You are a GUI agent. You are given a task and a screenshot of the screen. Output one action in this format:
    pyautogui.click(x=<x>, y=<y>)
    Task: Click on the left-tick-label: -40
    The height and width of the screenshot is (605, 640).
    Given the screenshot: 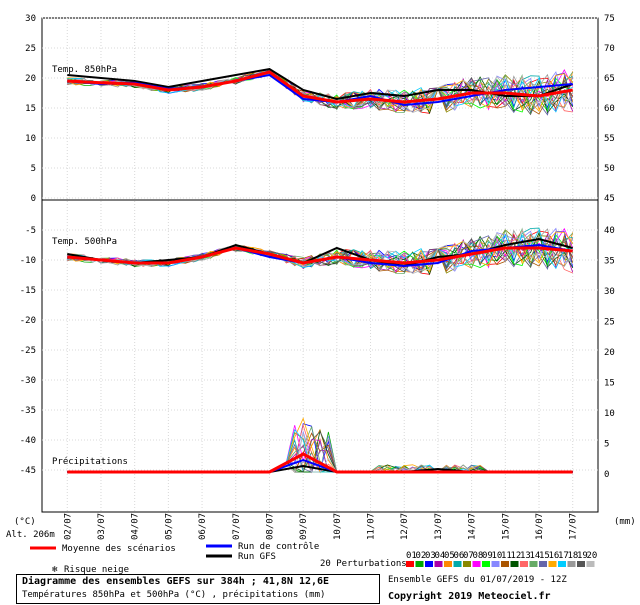 What is the action you would take?
    pyautogui.click(x=28, y=441)
    